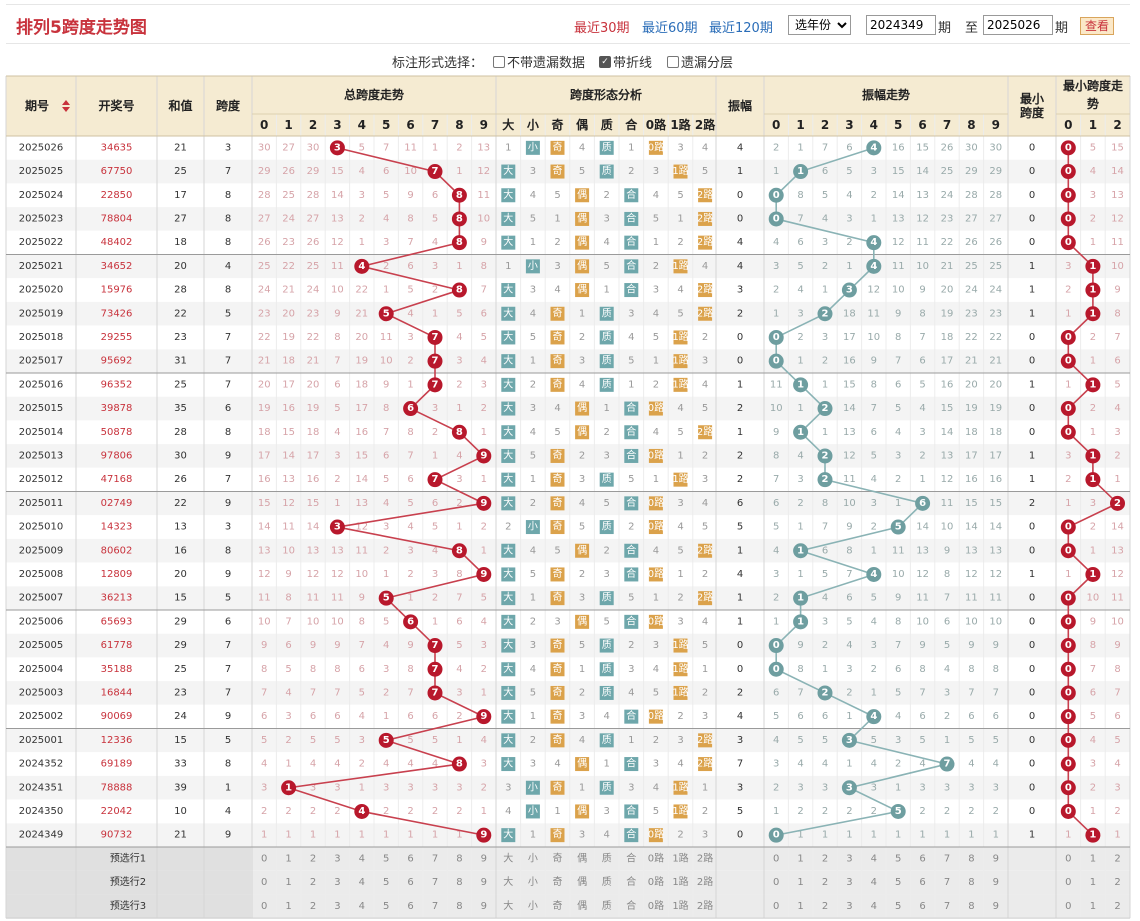 This screenshot has width=1140, height=921. Describe the element at coordinates (1068, 598) in the screenshot. I see `min-ball-label: 0` at that location.